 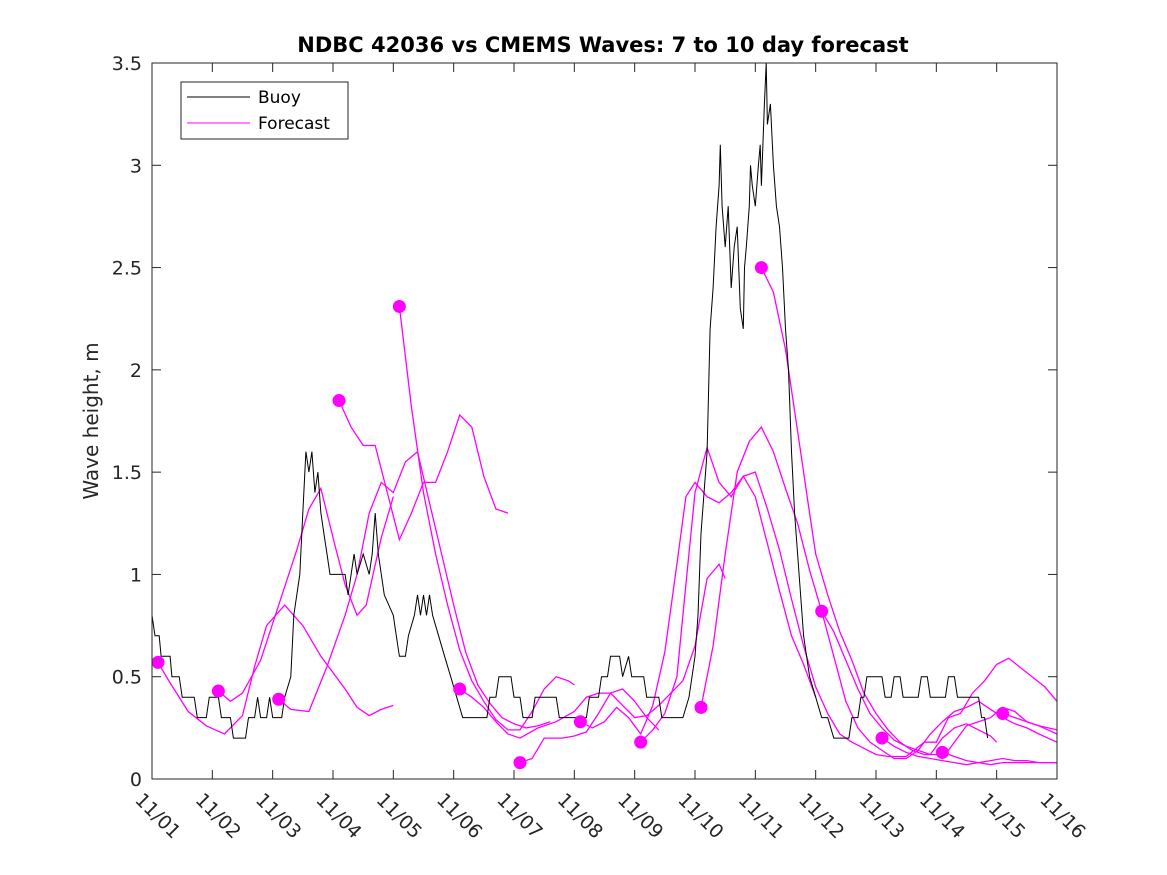 I want to click on y-tick-label: 3.5, so click(x=127, y=64).